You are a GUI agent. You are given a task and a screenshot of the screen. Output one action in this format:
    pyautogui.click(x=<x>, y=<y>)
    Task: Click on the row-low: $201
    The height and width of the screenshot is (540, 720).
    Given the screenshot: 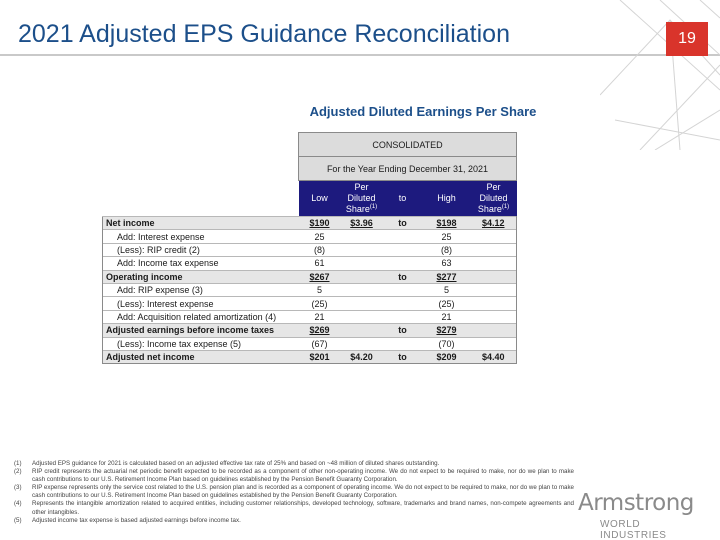 What is the action you would take?
    pyautogui.click(x=319, y=357)
    